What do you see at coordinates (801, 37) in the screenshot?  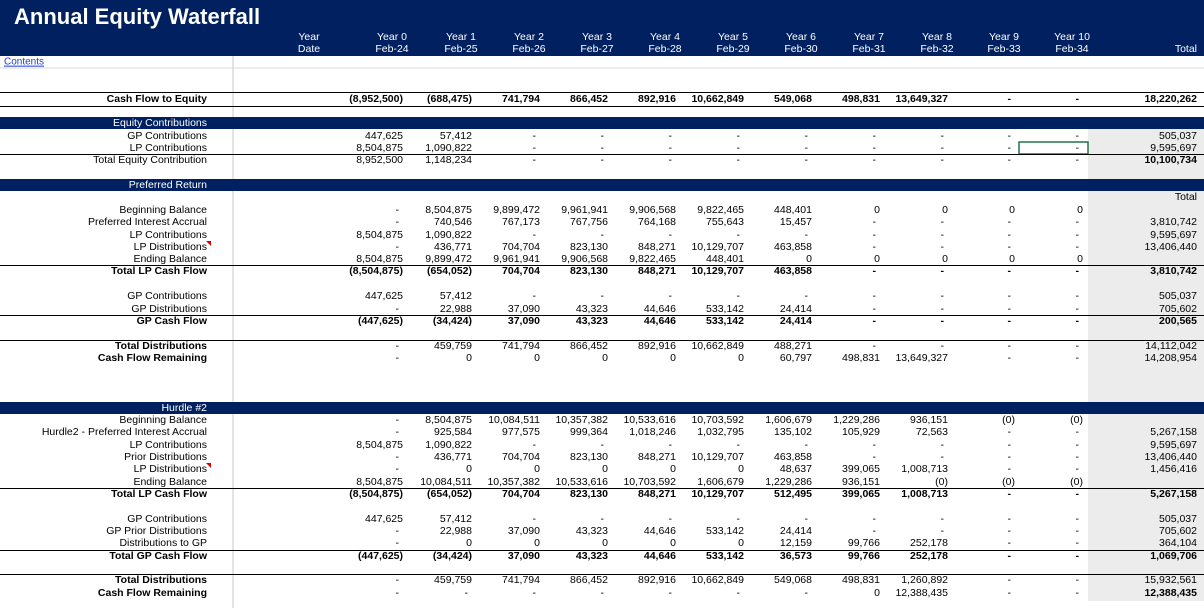 I see `column-header: Year 6` at bounding box center [801, 37].